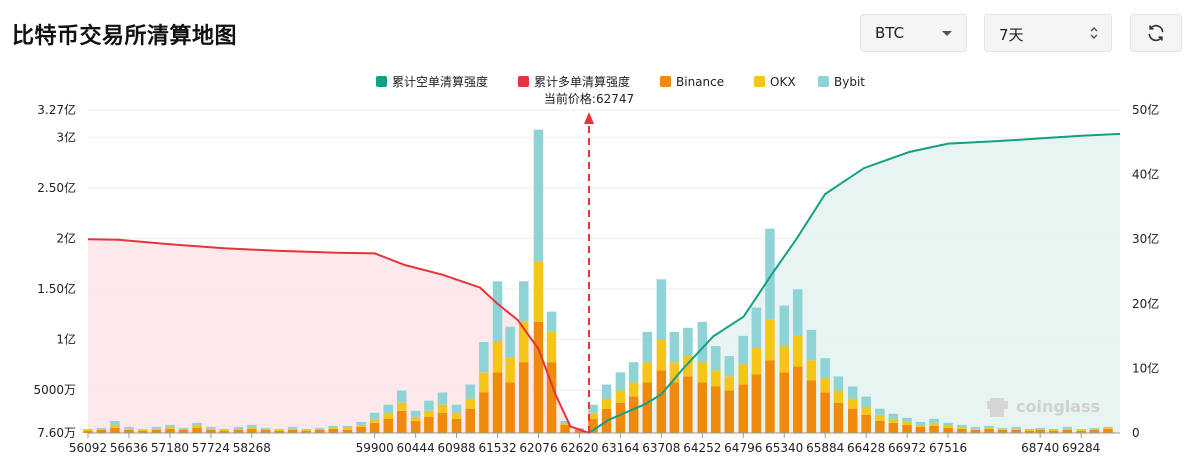 The width and height of the screenshot is (1200, 464). What do you see at coordinates (589, 118) in the screenshot?
I see `current-price-arrow` at bounding box center [589, 118].